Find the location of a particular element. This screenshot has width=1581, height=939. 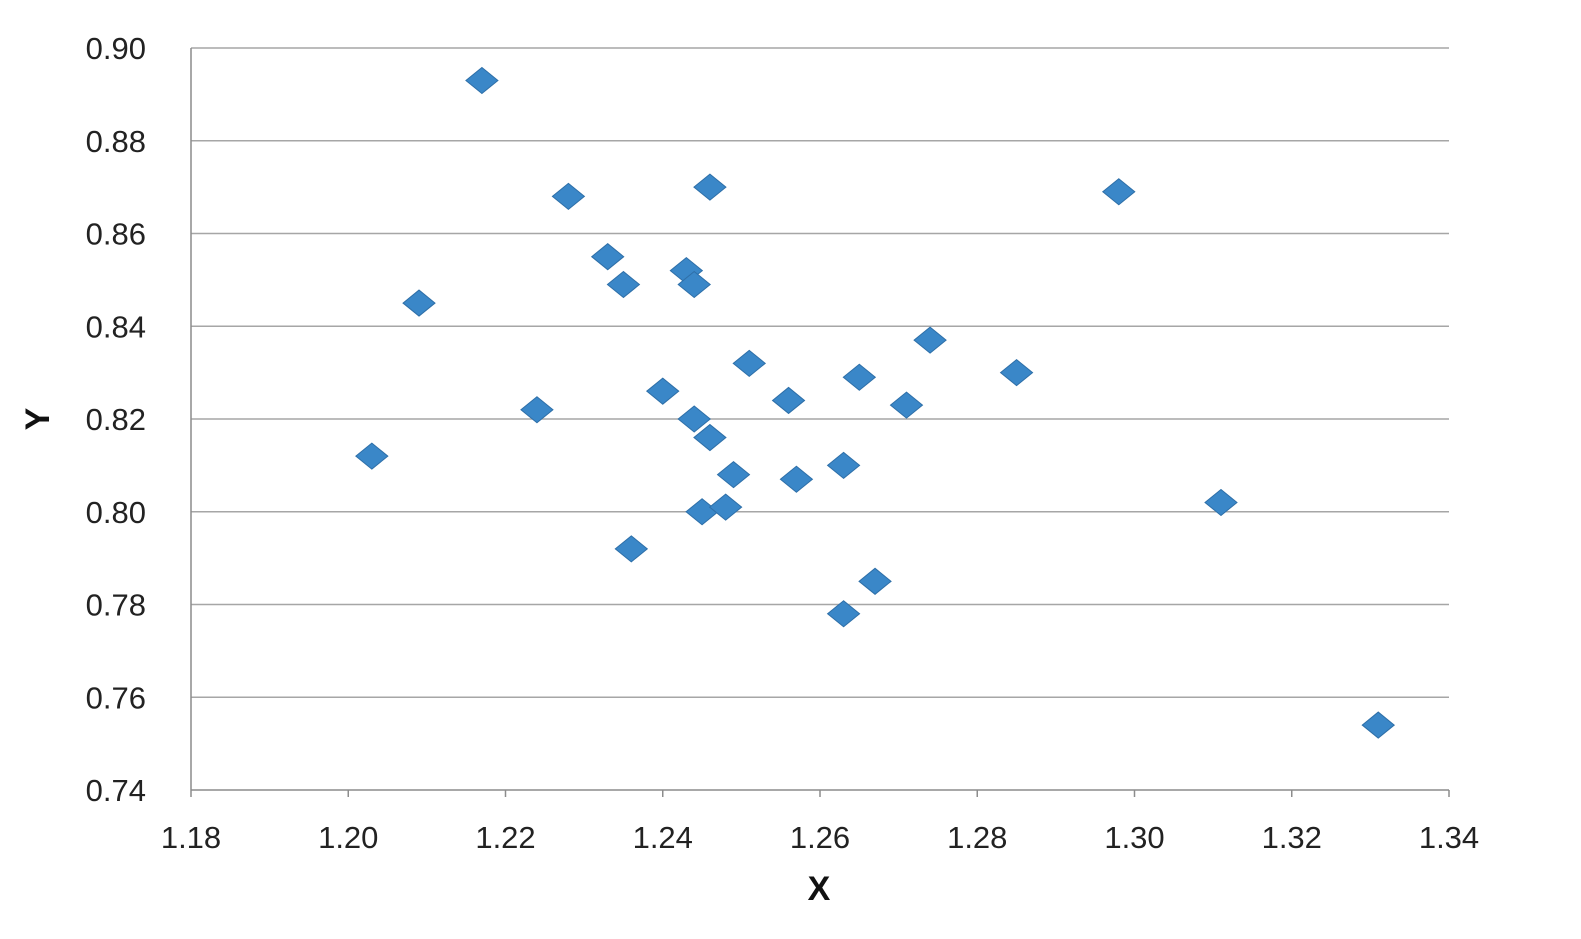

x-tick-label: 1.32 is located at coordinates (1292, 837).